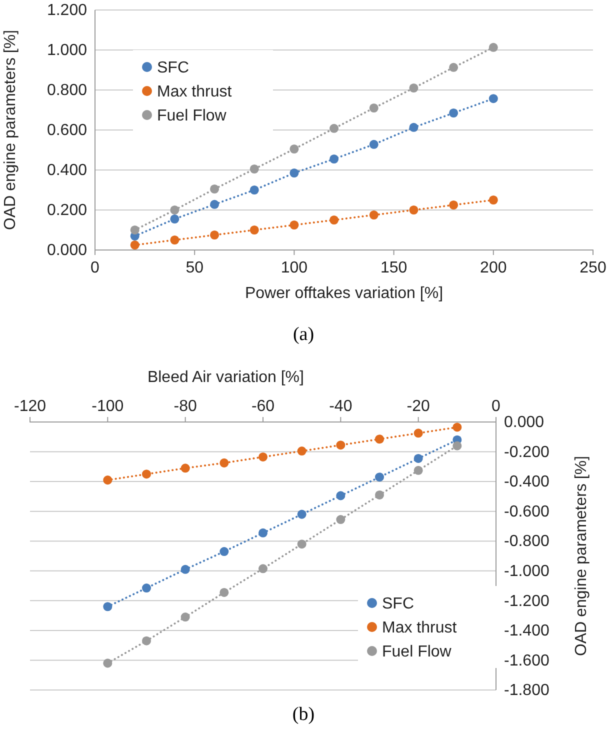  Describe the element at coordinates (527, 661) in the screenshot. I see `y-tick-label: -1.600` at that location.